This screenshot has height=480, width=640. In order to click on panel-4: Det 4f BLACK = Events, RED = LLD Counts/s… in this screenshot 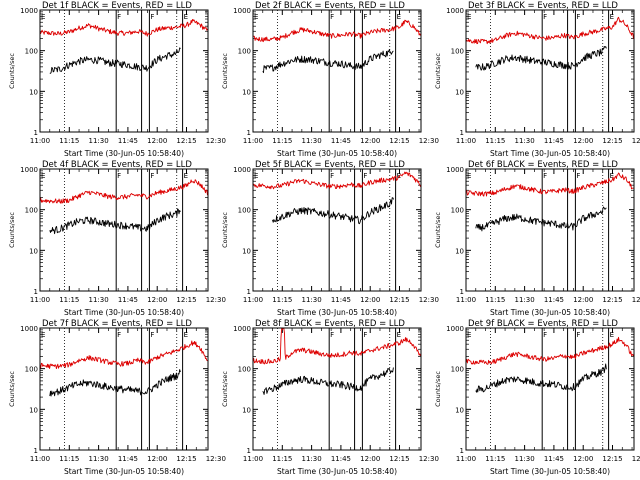, I will do `click(117, 238)`.